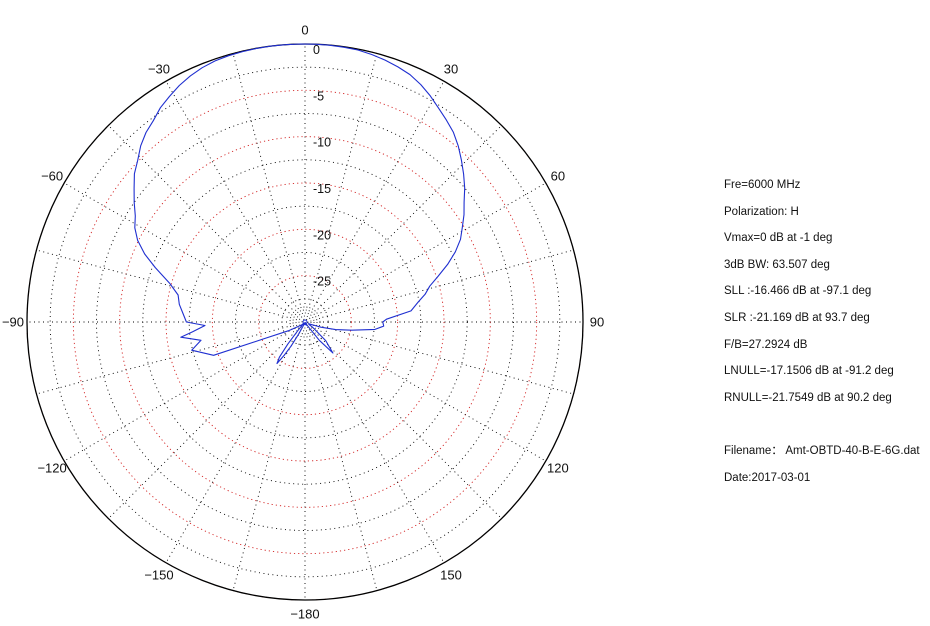  Describe the element at coordinates (766, 344) in the screenshot. I see `front-back-text: F/B=27.2924 dB` at that location.